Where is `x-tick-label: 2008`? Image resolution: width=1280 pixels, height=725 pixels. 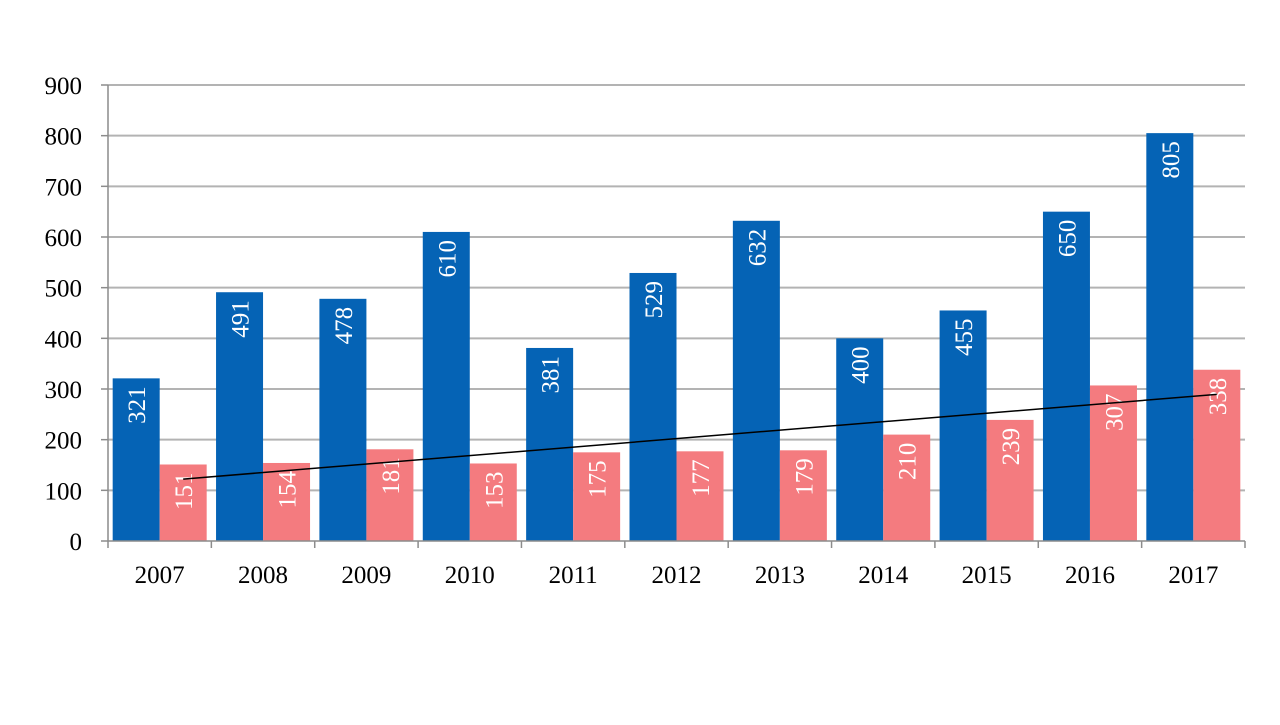 x-tick-label: 2008 is located at coordinates (263, 575).